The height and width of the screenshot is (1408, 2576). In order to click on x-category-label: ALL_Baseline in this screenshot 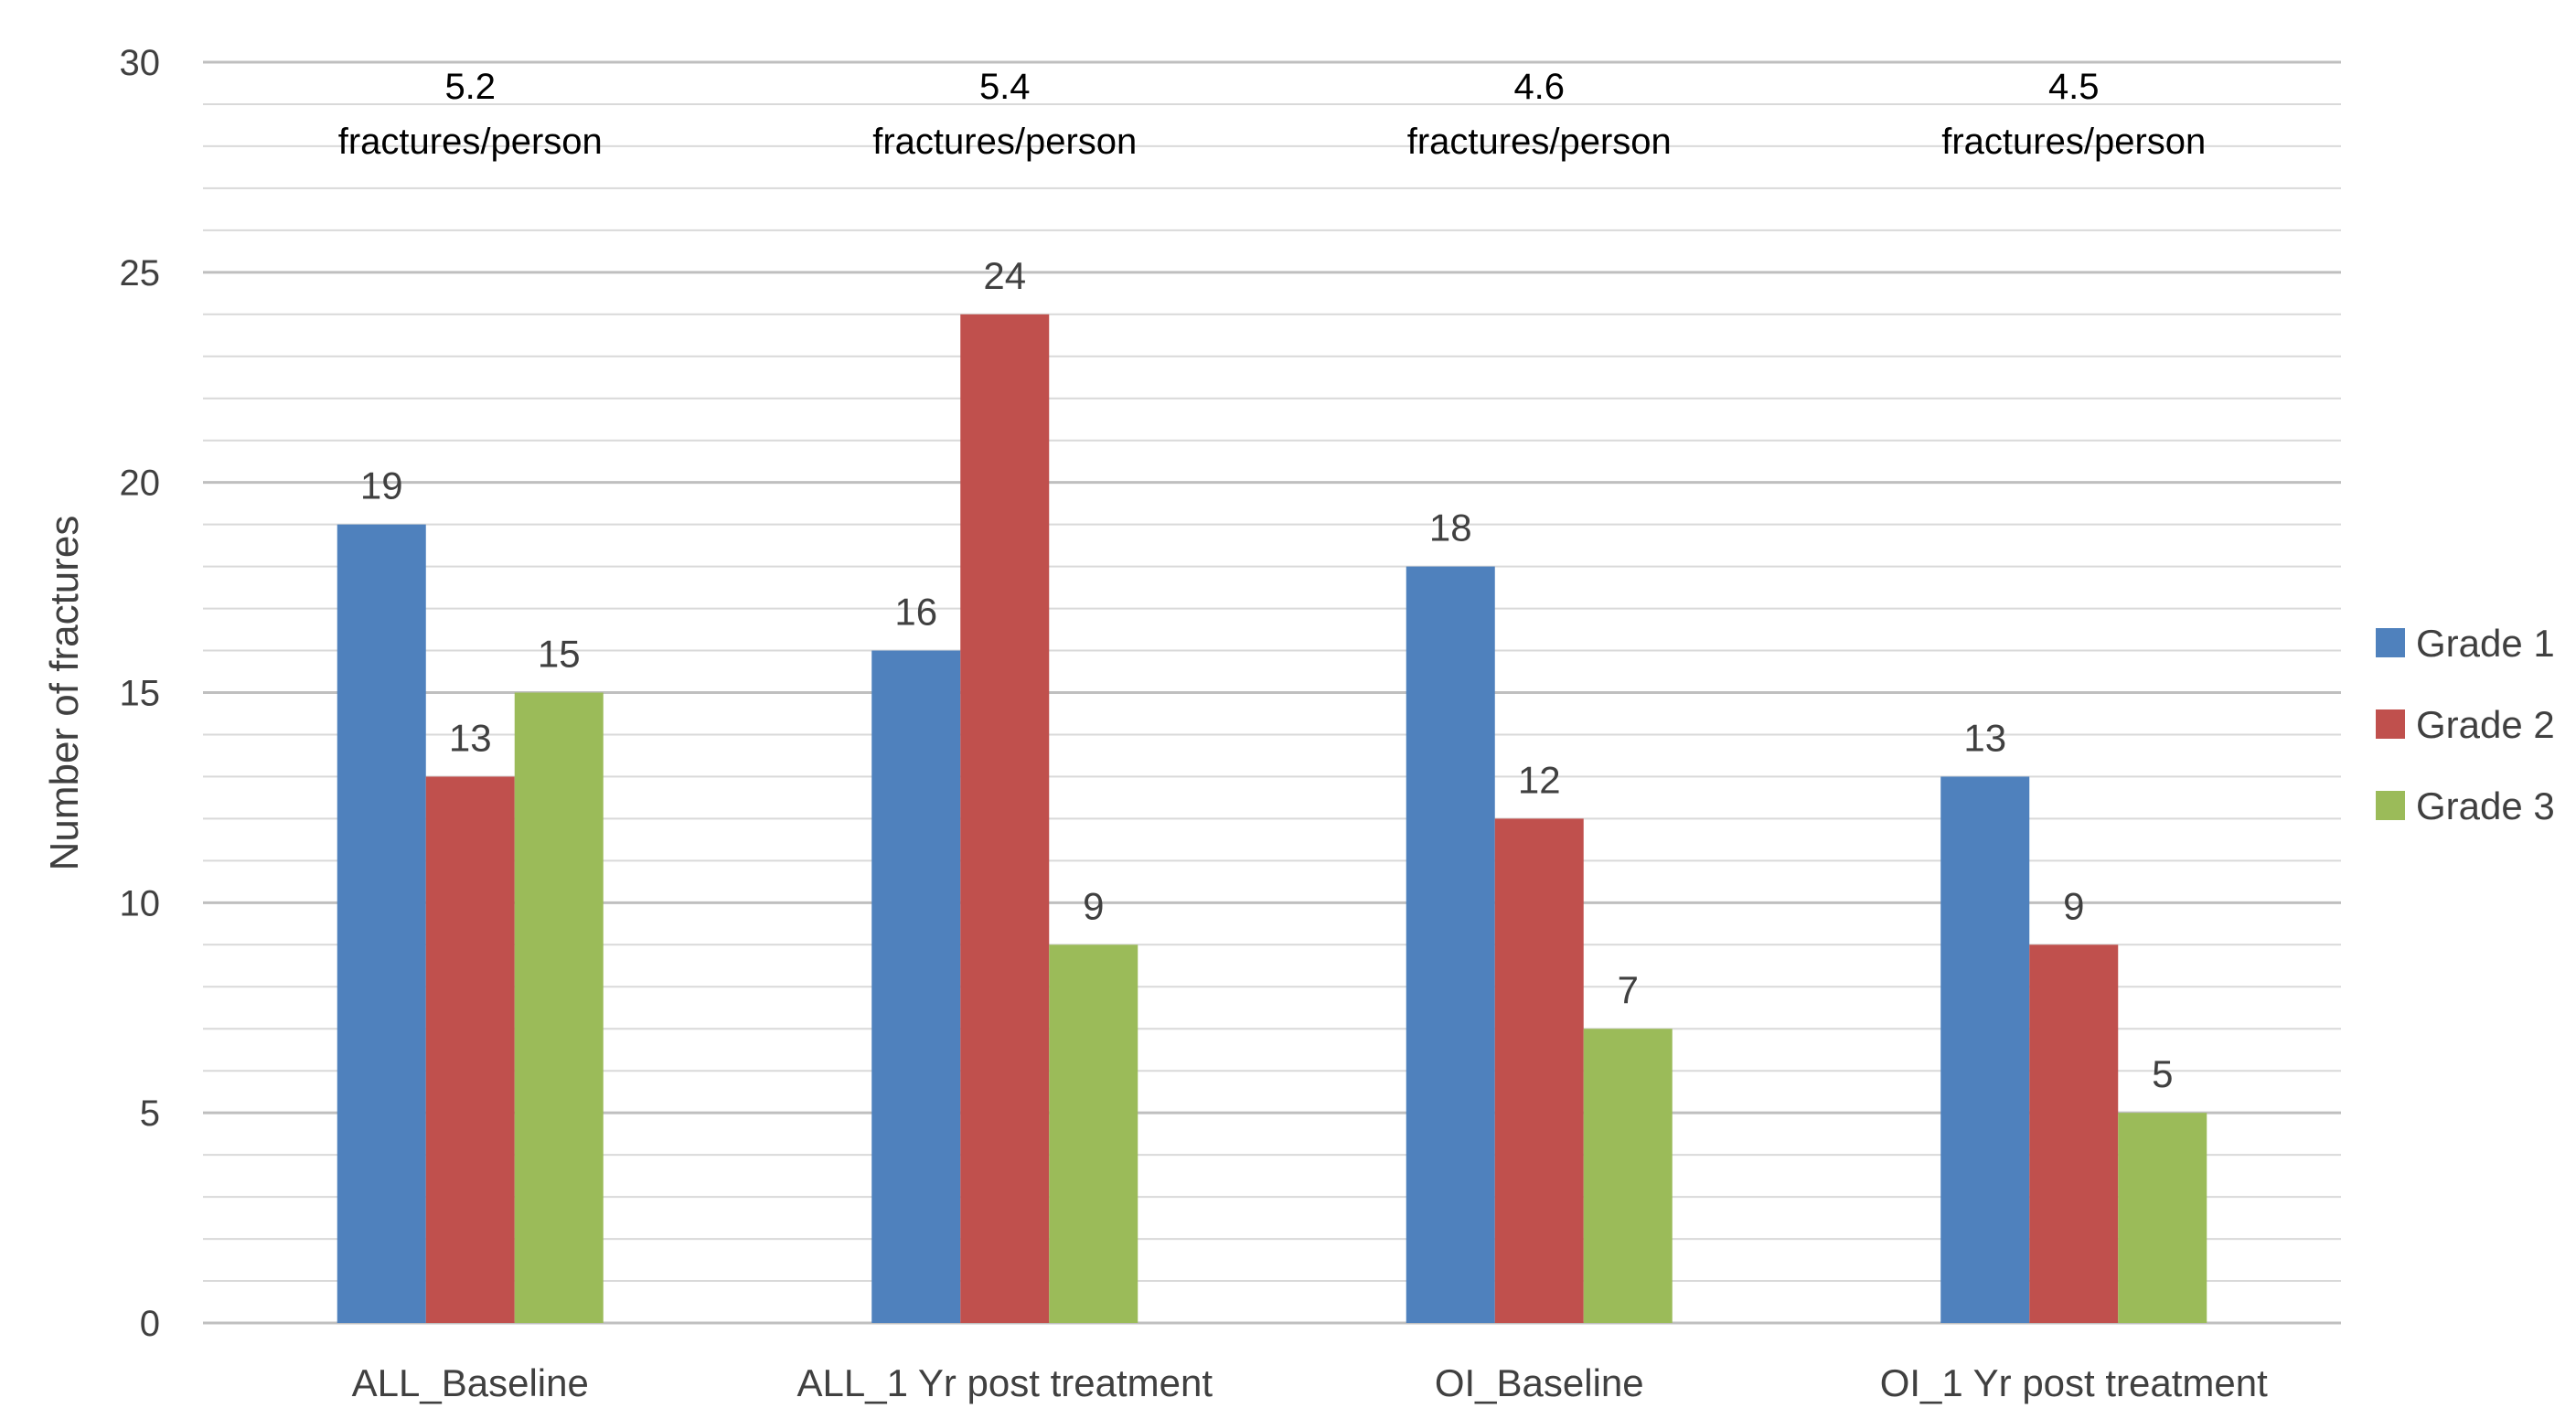, I will do `click(470, 1382)`.